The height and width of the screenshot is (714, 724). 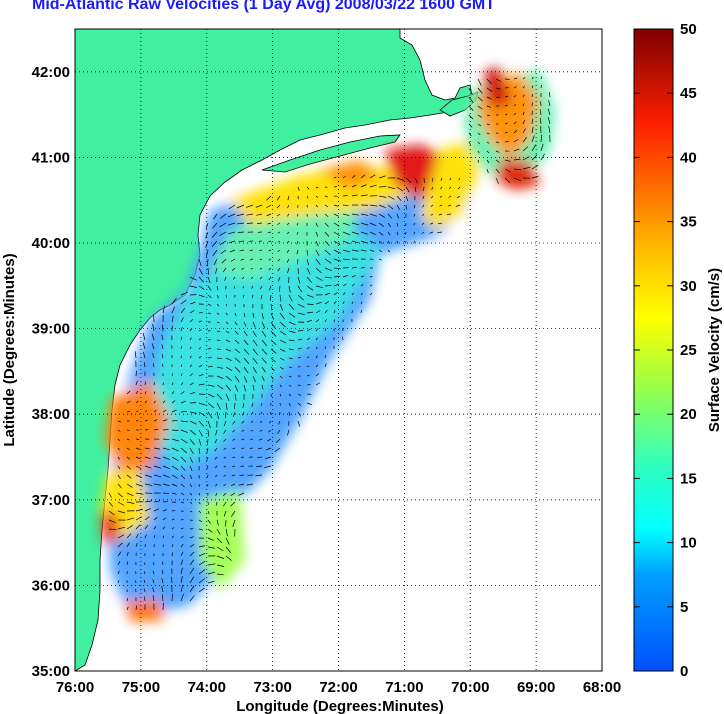 I want to click on colorbar-tick-label: 0, so click(x=684, y=671).